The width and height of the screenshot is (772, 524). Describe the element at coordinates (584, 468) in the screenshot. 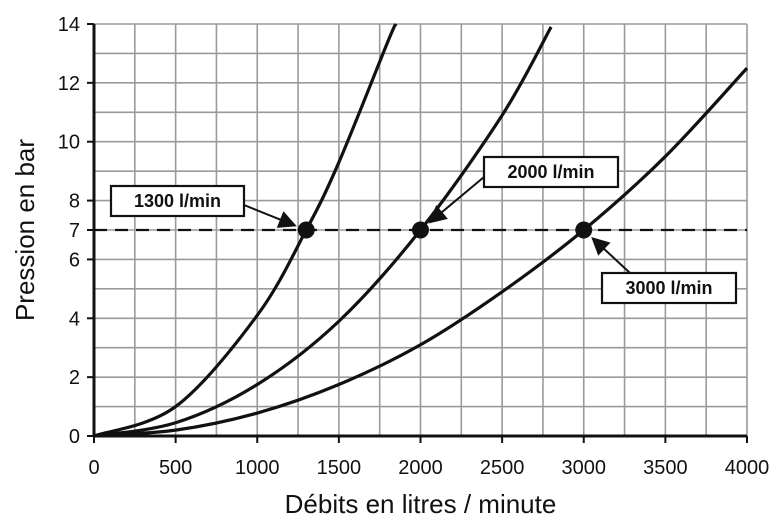

I see `x-tick-label: 3000` at that location.